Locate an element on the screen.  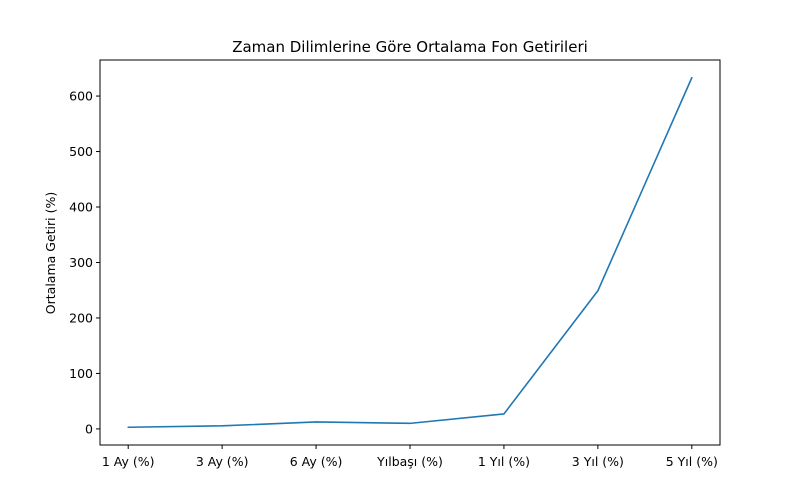
x-tick-label: 5 Yıl (%) is located at coordinates (692, 461).